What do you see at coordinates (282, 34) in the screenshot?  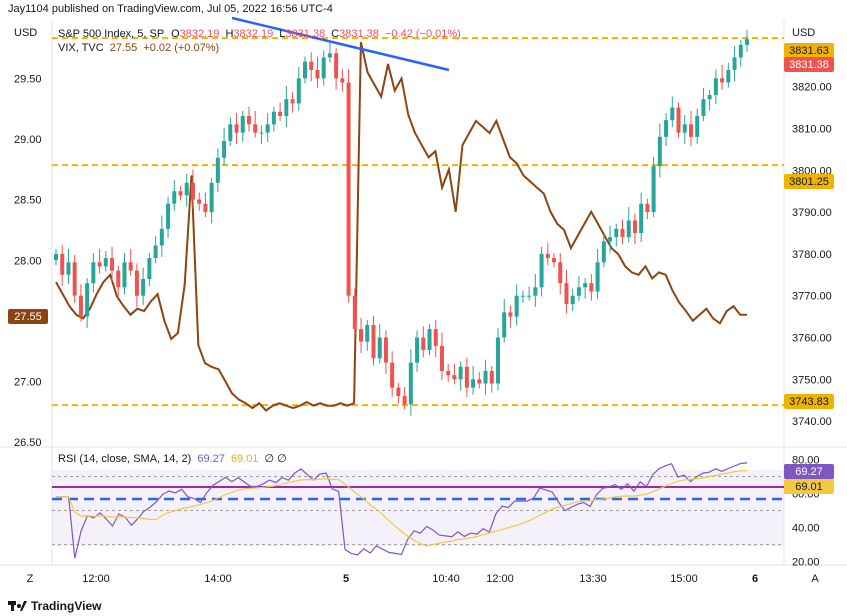 I see `legend-low-label: L` at bounding box center [282, 34].